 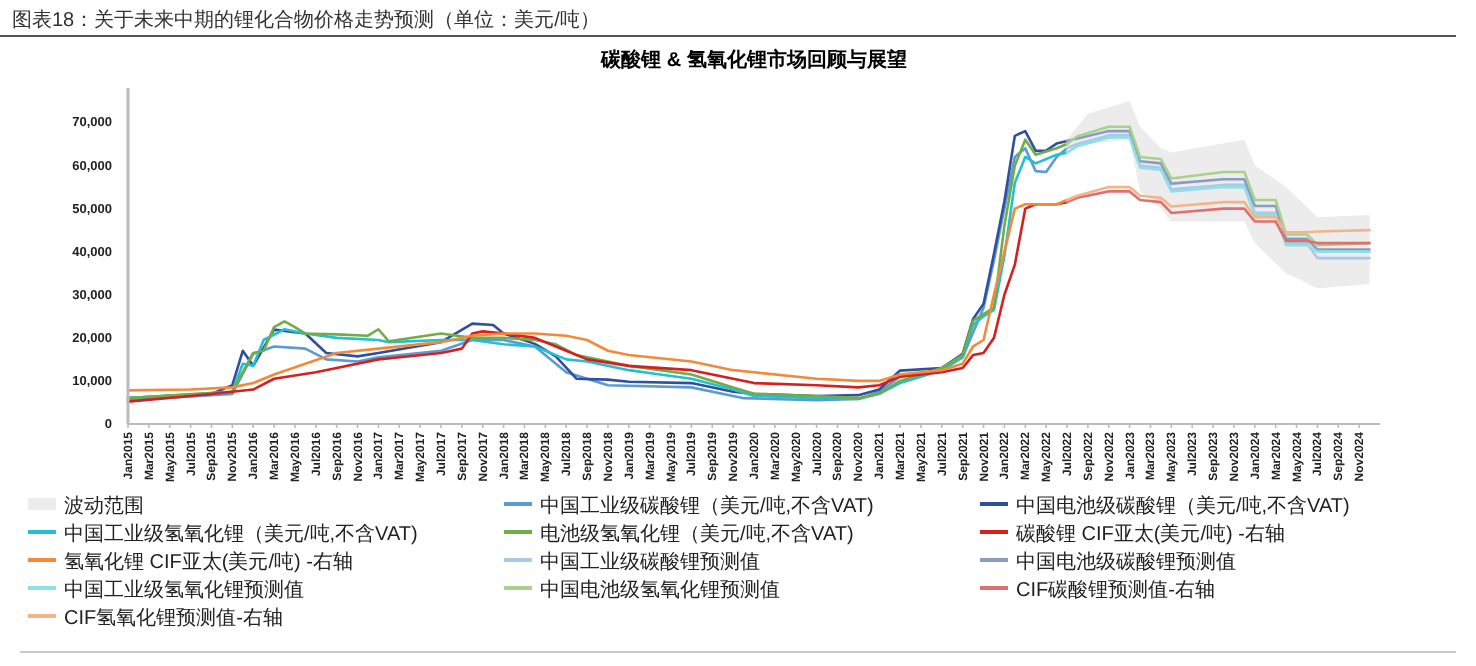 What do you see at coordinates (753, 60) in the screenshot?
I see `chart-title: 碳酸锂 & 氢氧化锂市场回顾与展望` at bounding box center [753, 60].